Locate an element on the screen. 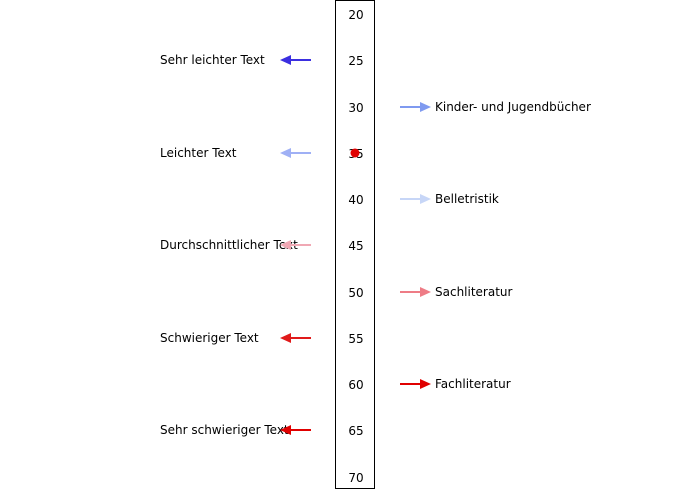 The width and height of the screenshot is (700, 500). readability-scale: 2025303540455055606570 is located at coordinates (355, 244).